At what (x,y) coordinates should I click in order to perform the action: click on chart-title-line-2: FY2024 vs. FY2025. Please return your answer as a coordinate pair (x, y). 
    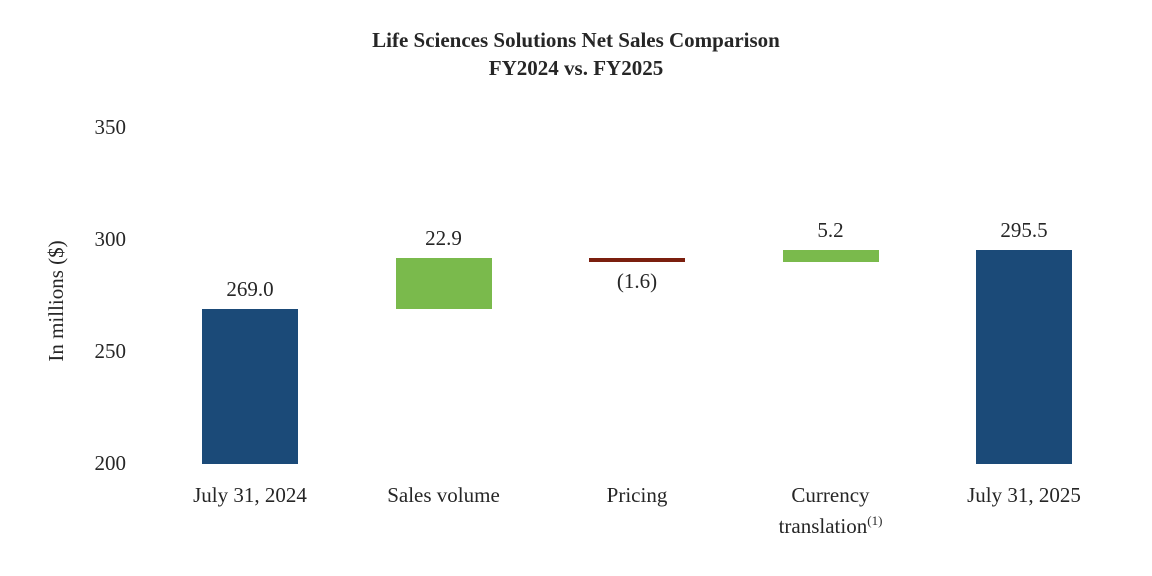
    Looking at the image, I should click on (576, 68).